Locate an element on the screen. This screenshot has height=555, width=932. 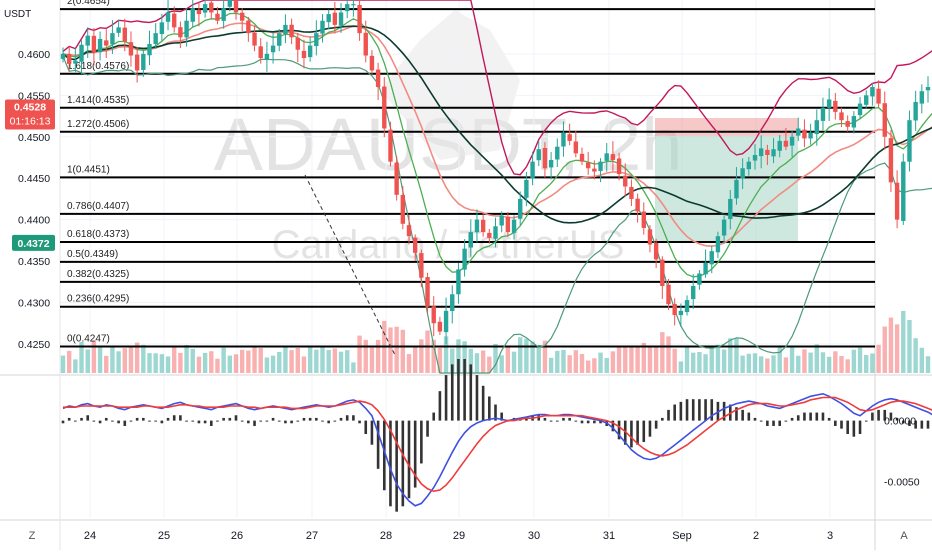
low-badge-value: 0.4372 is located at coordinates (33, 244).